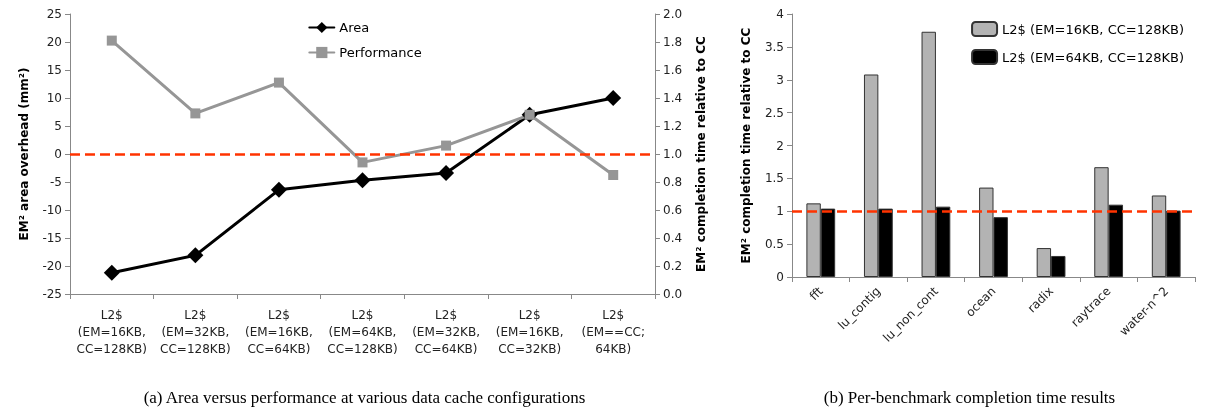  I want to click on x-tick-label: L2$ (EM=16KB, CC=32KB), so click(529, 331).